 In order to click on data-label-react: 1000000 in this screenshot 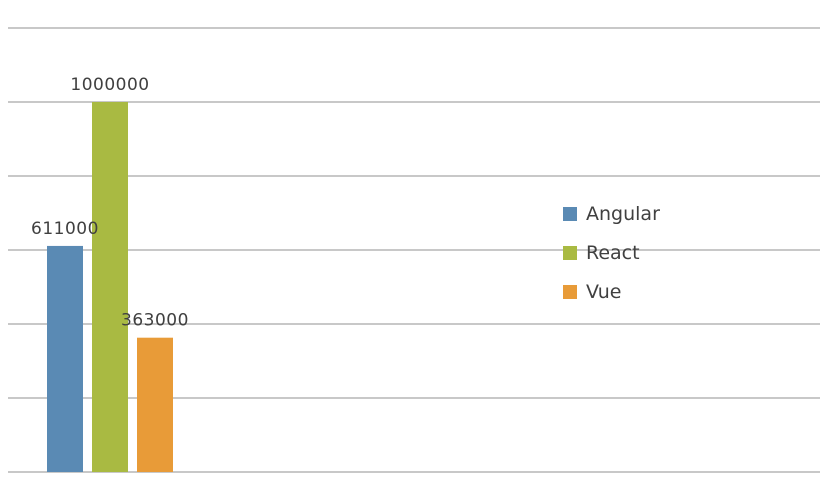, I will do `click(109, 85)`.